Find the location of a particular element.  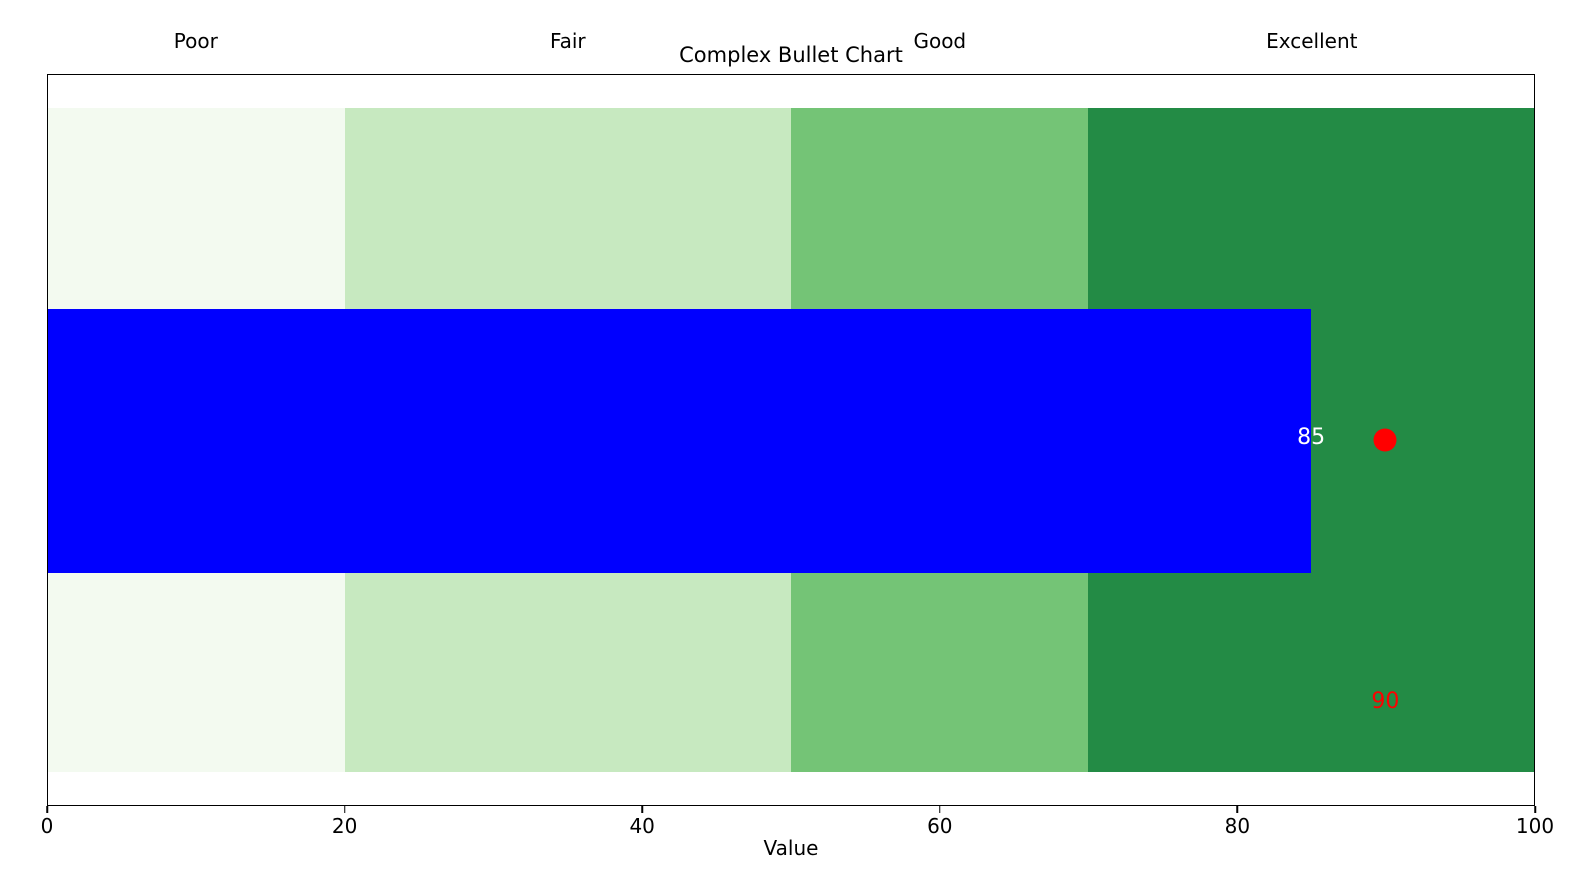

x-axis-label: Value is located at coordinates (791, 848).